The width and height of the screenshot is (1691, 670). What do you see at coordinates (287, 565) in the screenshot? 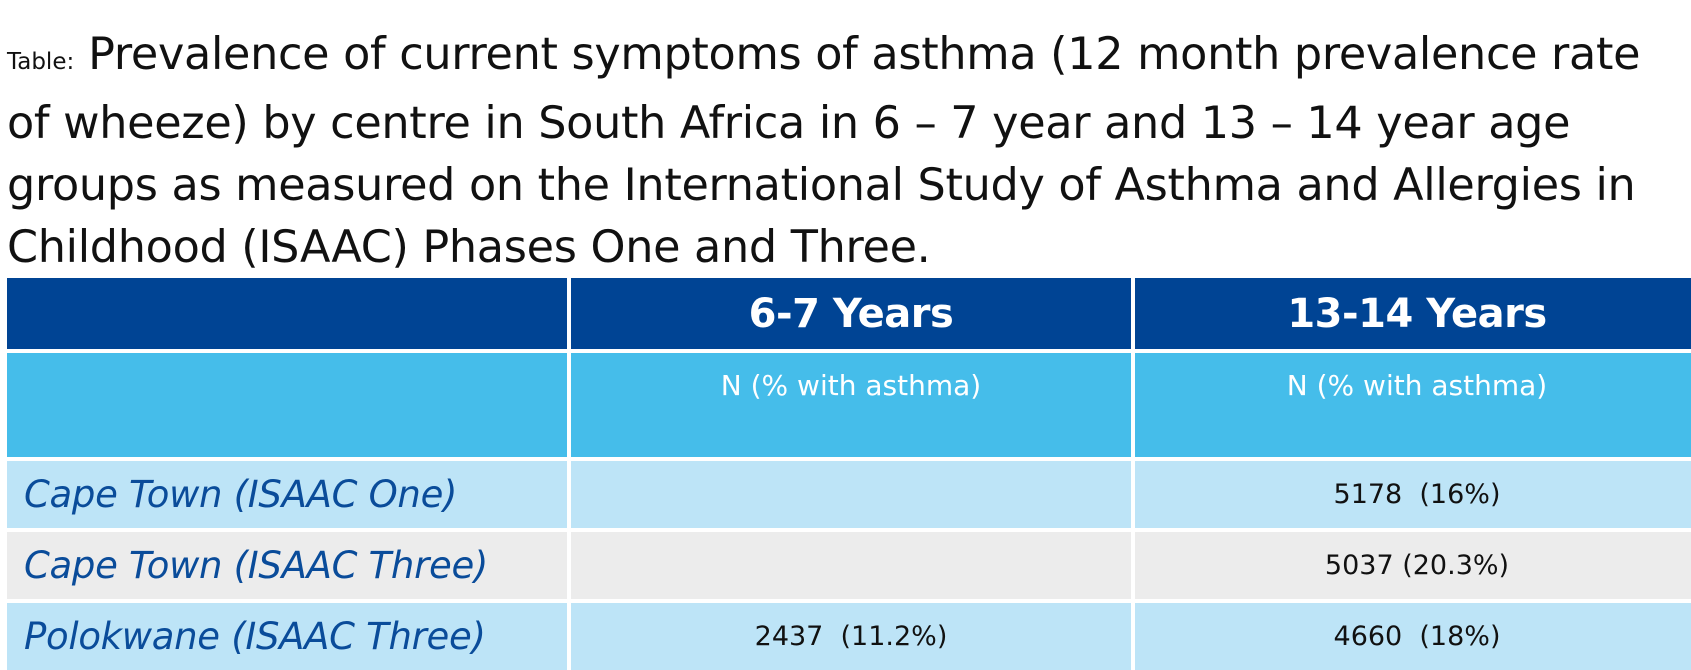
I see `row-label: Cape Town (ISAAC Three)` at bounding box center [287, 565].